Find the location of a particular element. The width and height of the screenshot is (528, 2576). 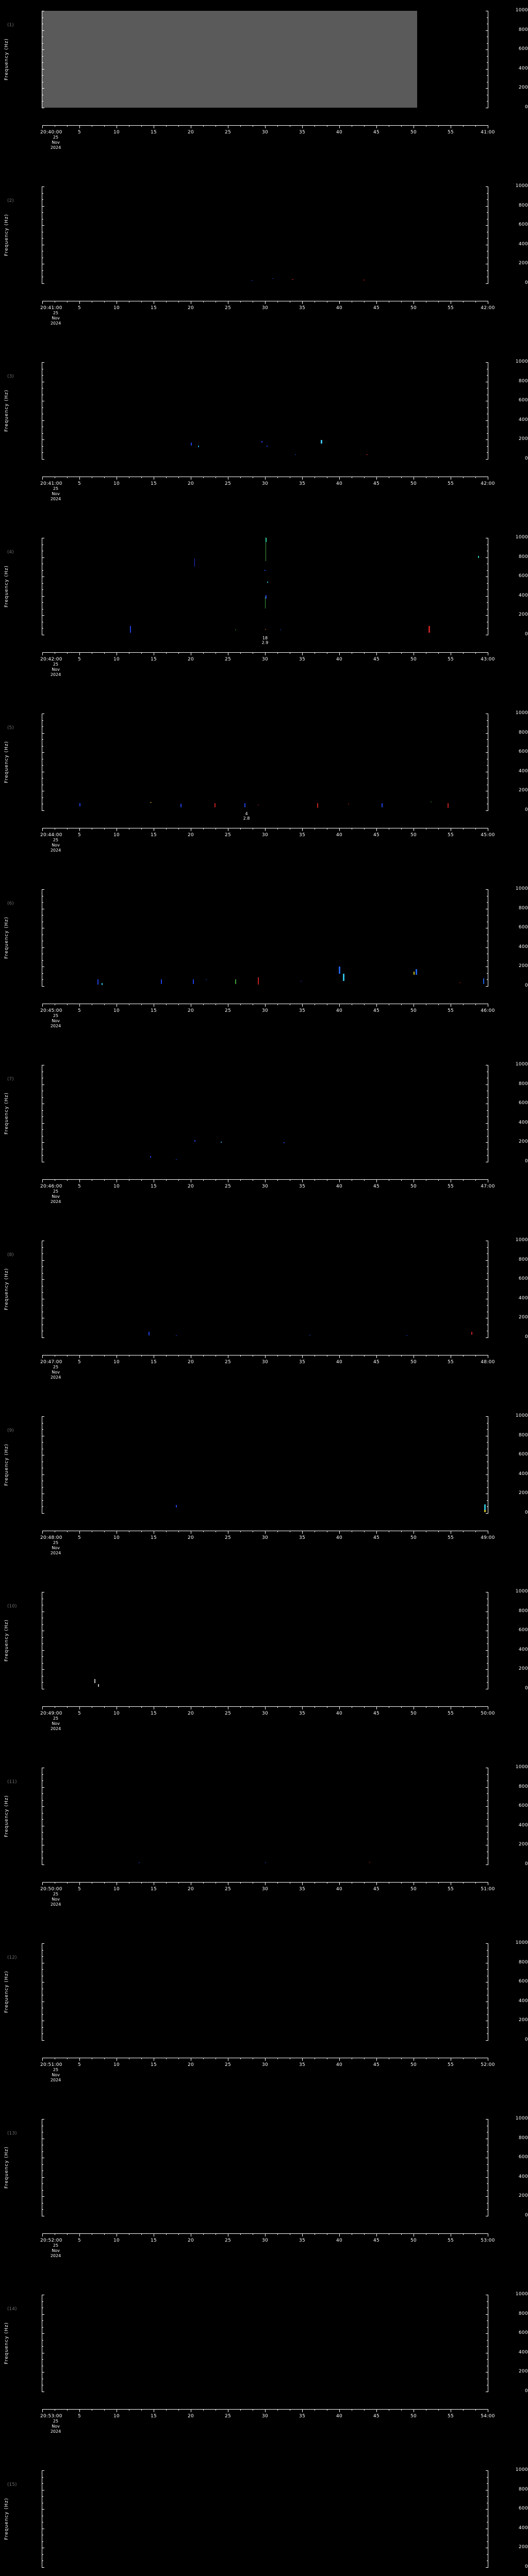

nodata-region is located at coordinates (230, 59).